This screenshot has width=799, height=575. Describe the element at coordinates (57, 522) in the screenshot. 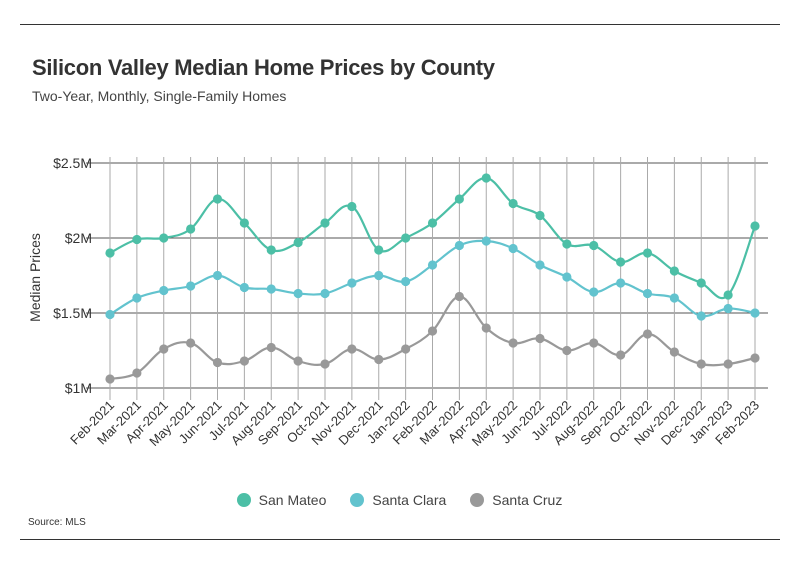

I see `source-note: Source: MLS` at that location.